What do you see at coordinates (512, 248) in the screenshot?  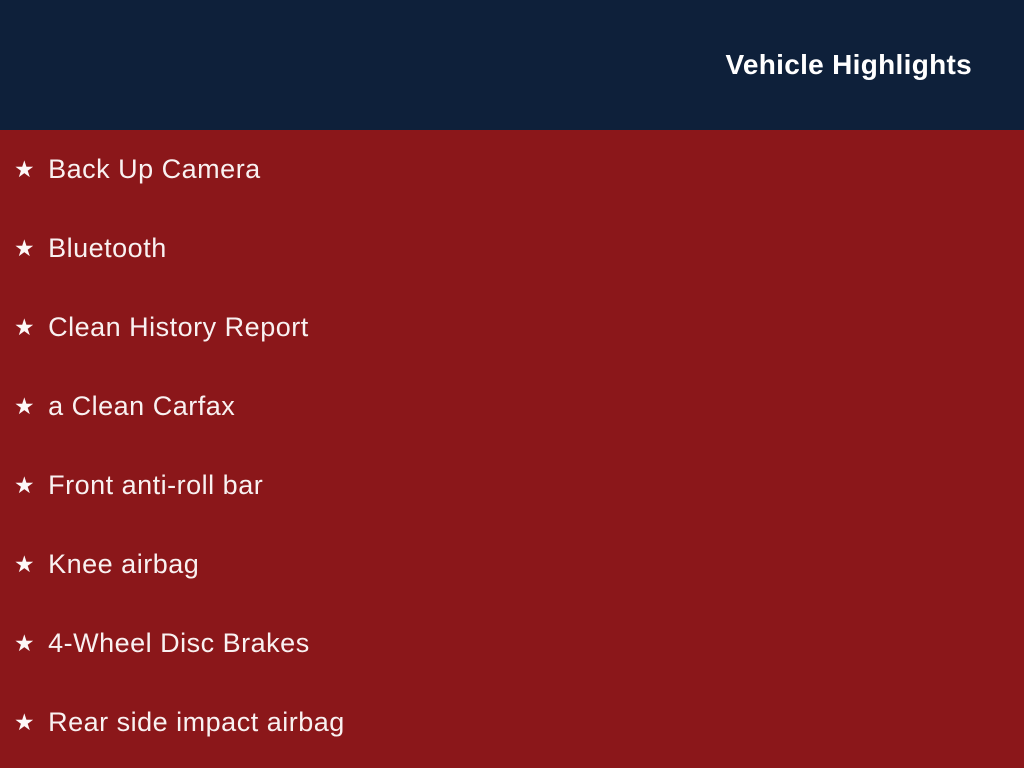 I see `list-item: ★ Bluetooth` at bounding box center [512, 248].